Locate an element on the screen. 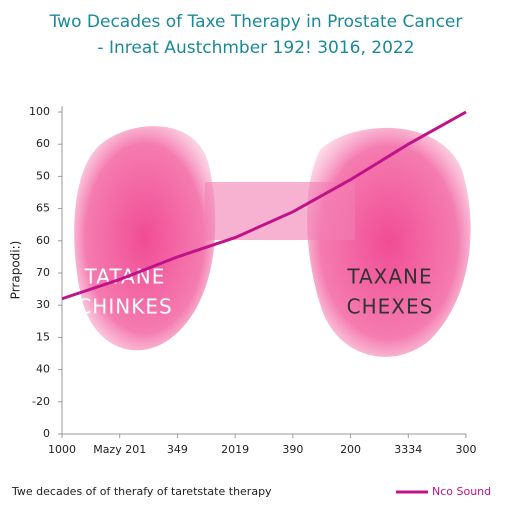 The image size is (512, 512). x-tick-label: 3334 is located at coordinates (408, 449).